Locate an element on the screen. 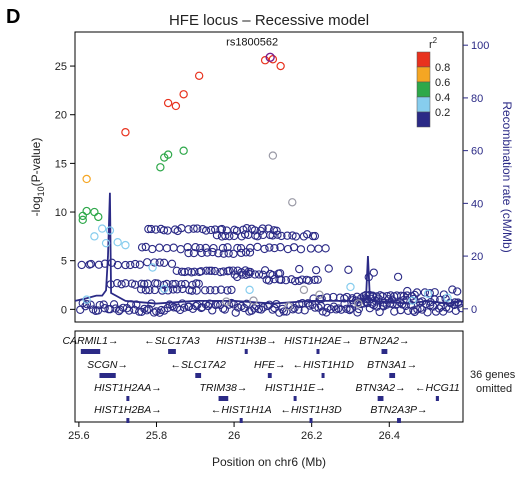 The height and width of the screenshot is (480, 520). gene-label: HIST1H2BA→ is located at coordinates (128, 410).